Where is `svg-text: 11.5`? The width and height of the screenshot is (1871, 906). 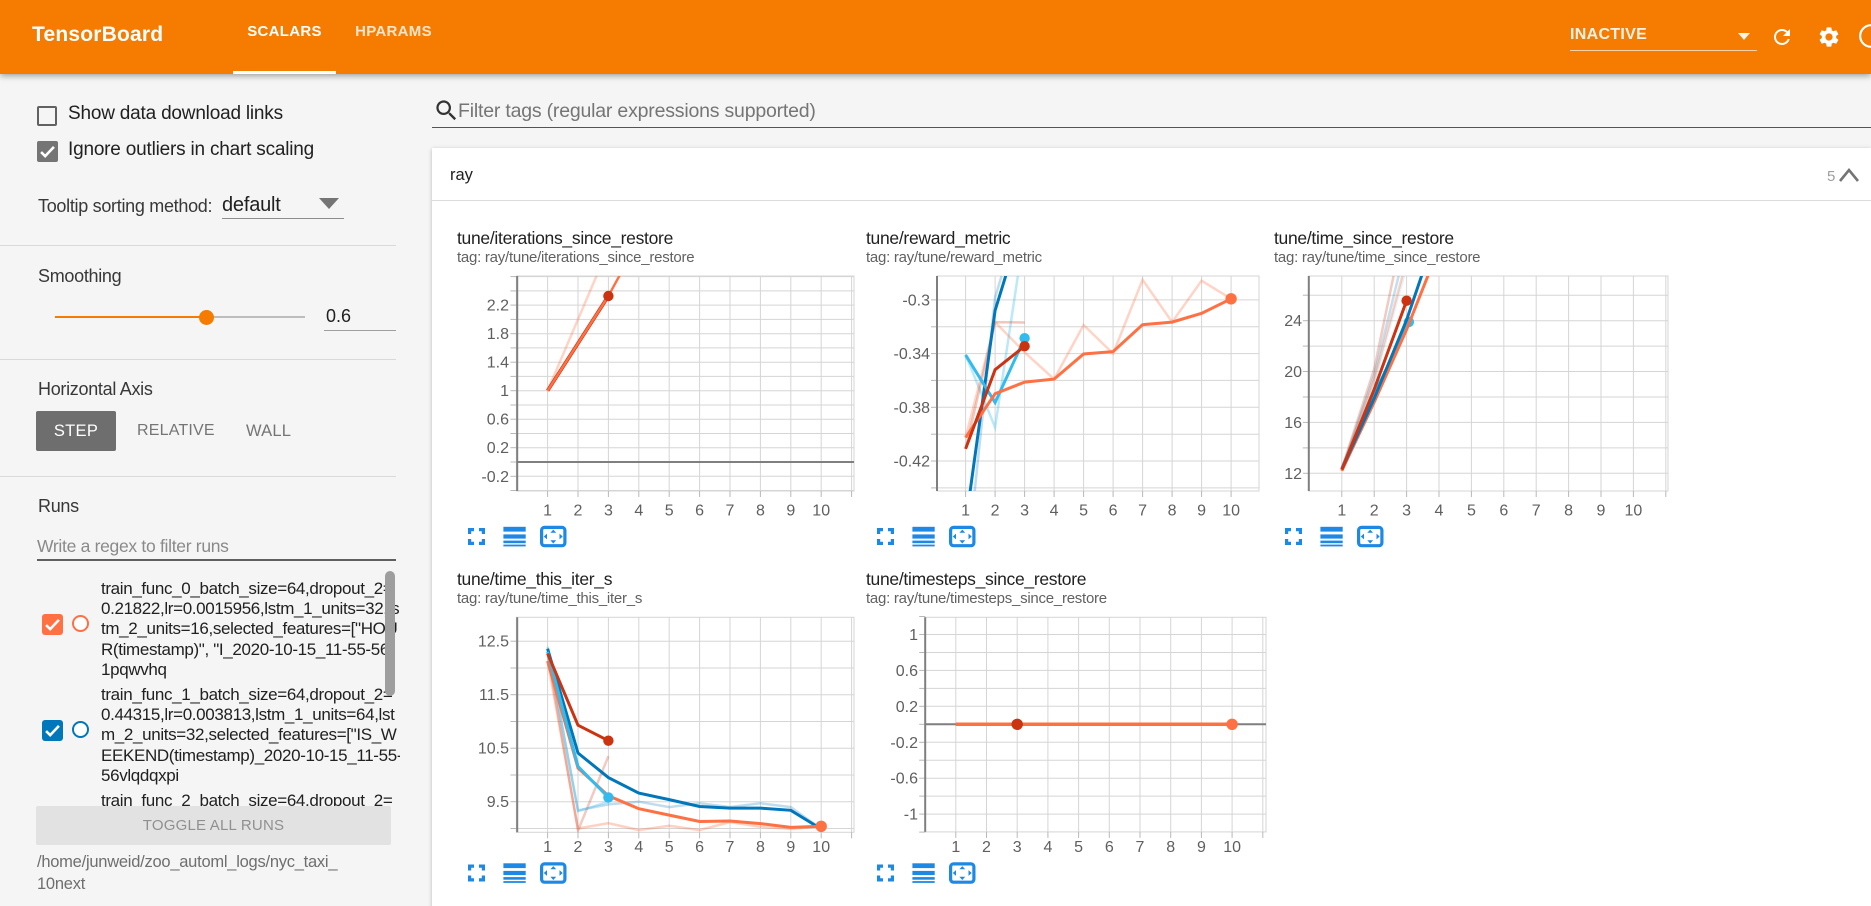 svg-text: 11.5 is located at coordinates (494, 695).